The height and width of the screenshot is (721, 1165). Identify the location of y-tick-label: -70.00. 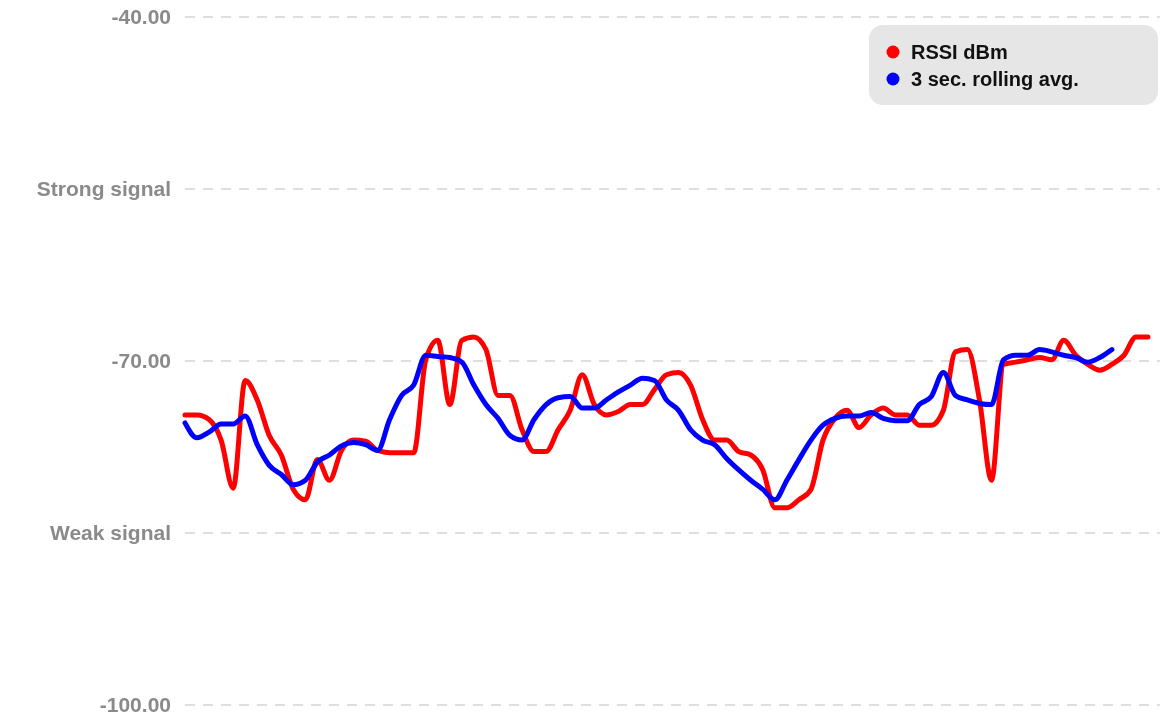
(141, 361).